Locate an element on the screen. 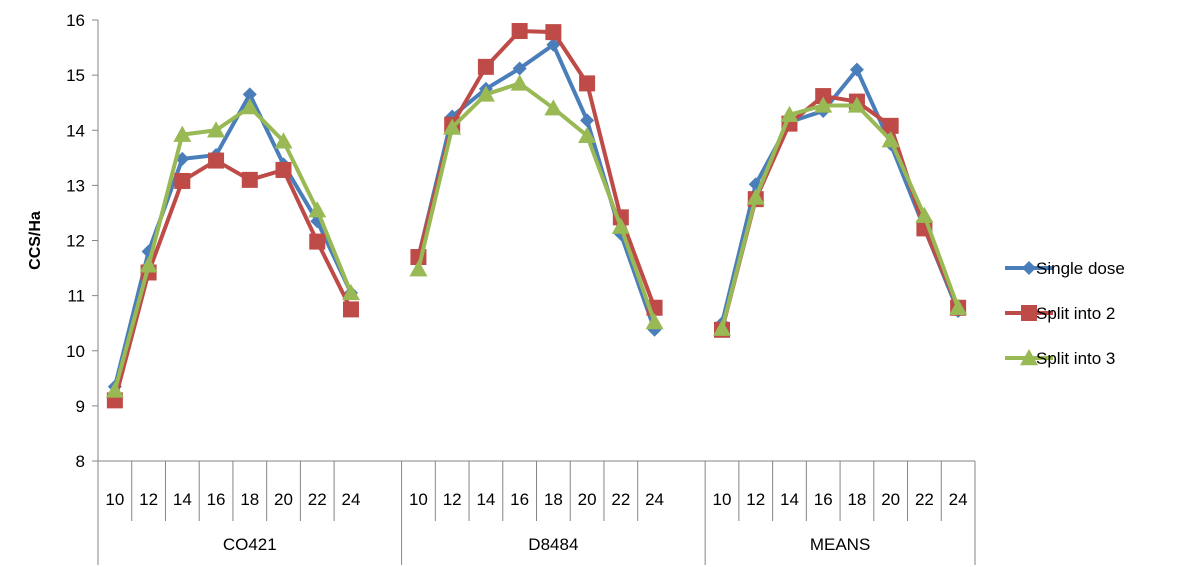  legend: Single dose Split into 2 Split into 3 is located at coordinates (1065, 313).